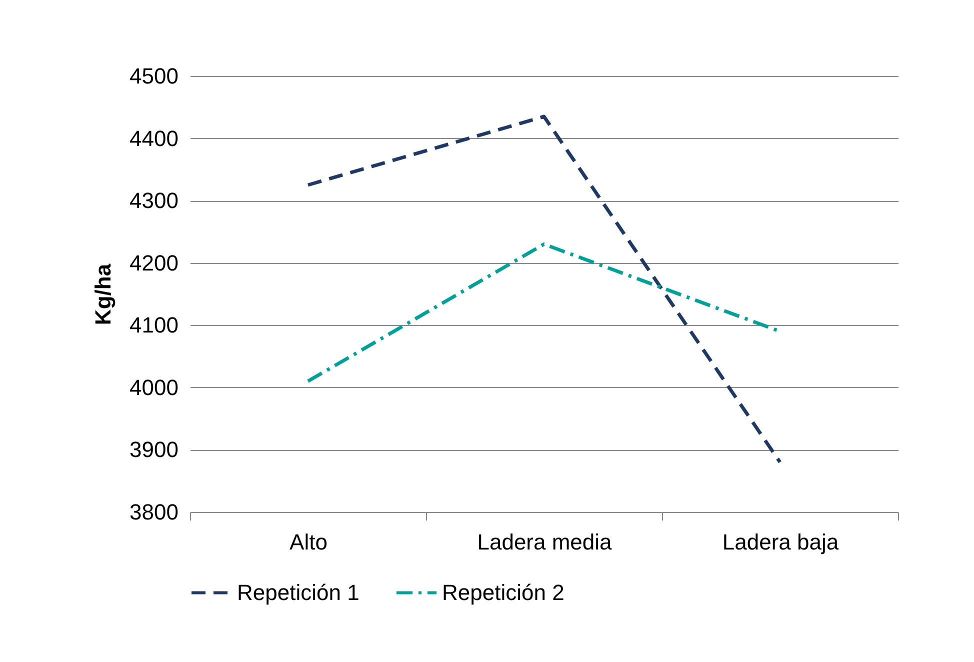  What do you see at coordinates (309, 542) in the screenshot?
I see `x-tick-label: Alto` at bounding box center [309, 542].